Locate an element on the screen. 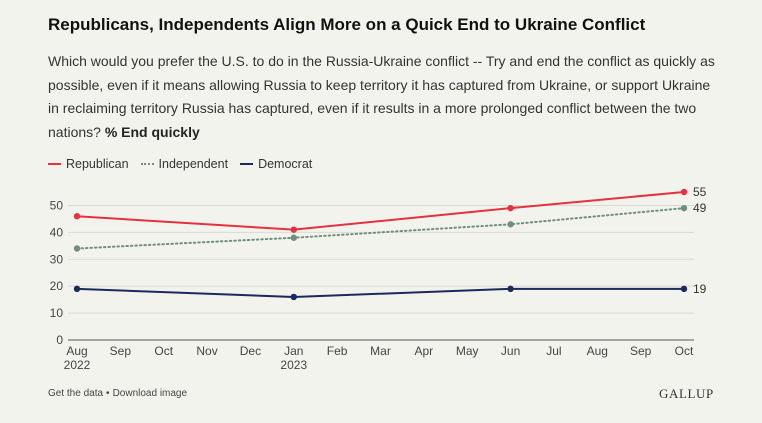  legend-swatch-democrat is located at coordinates (247, 164).